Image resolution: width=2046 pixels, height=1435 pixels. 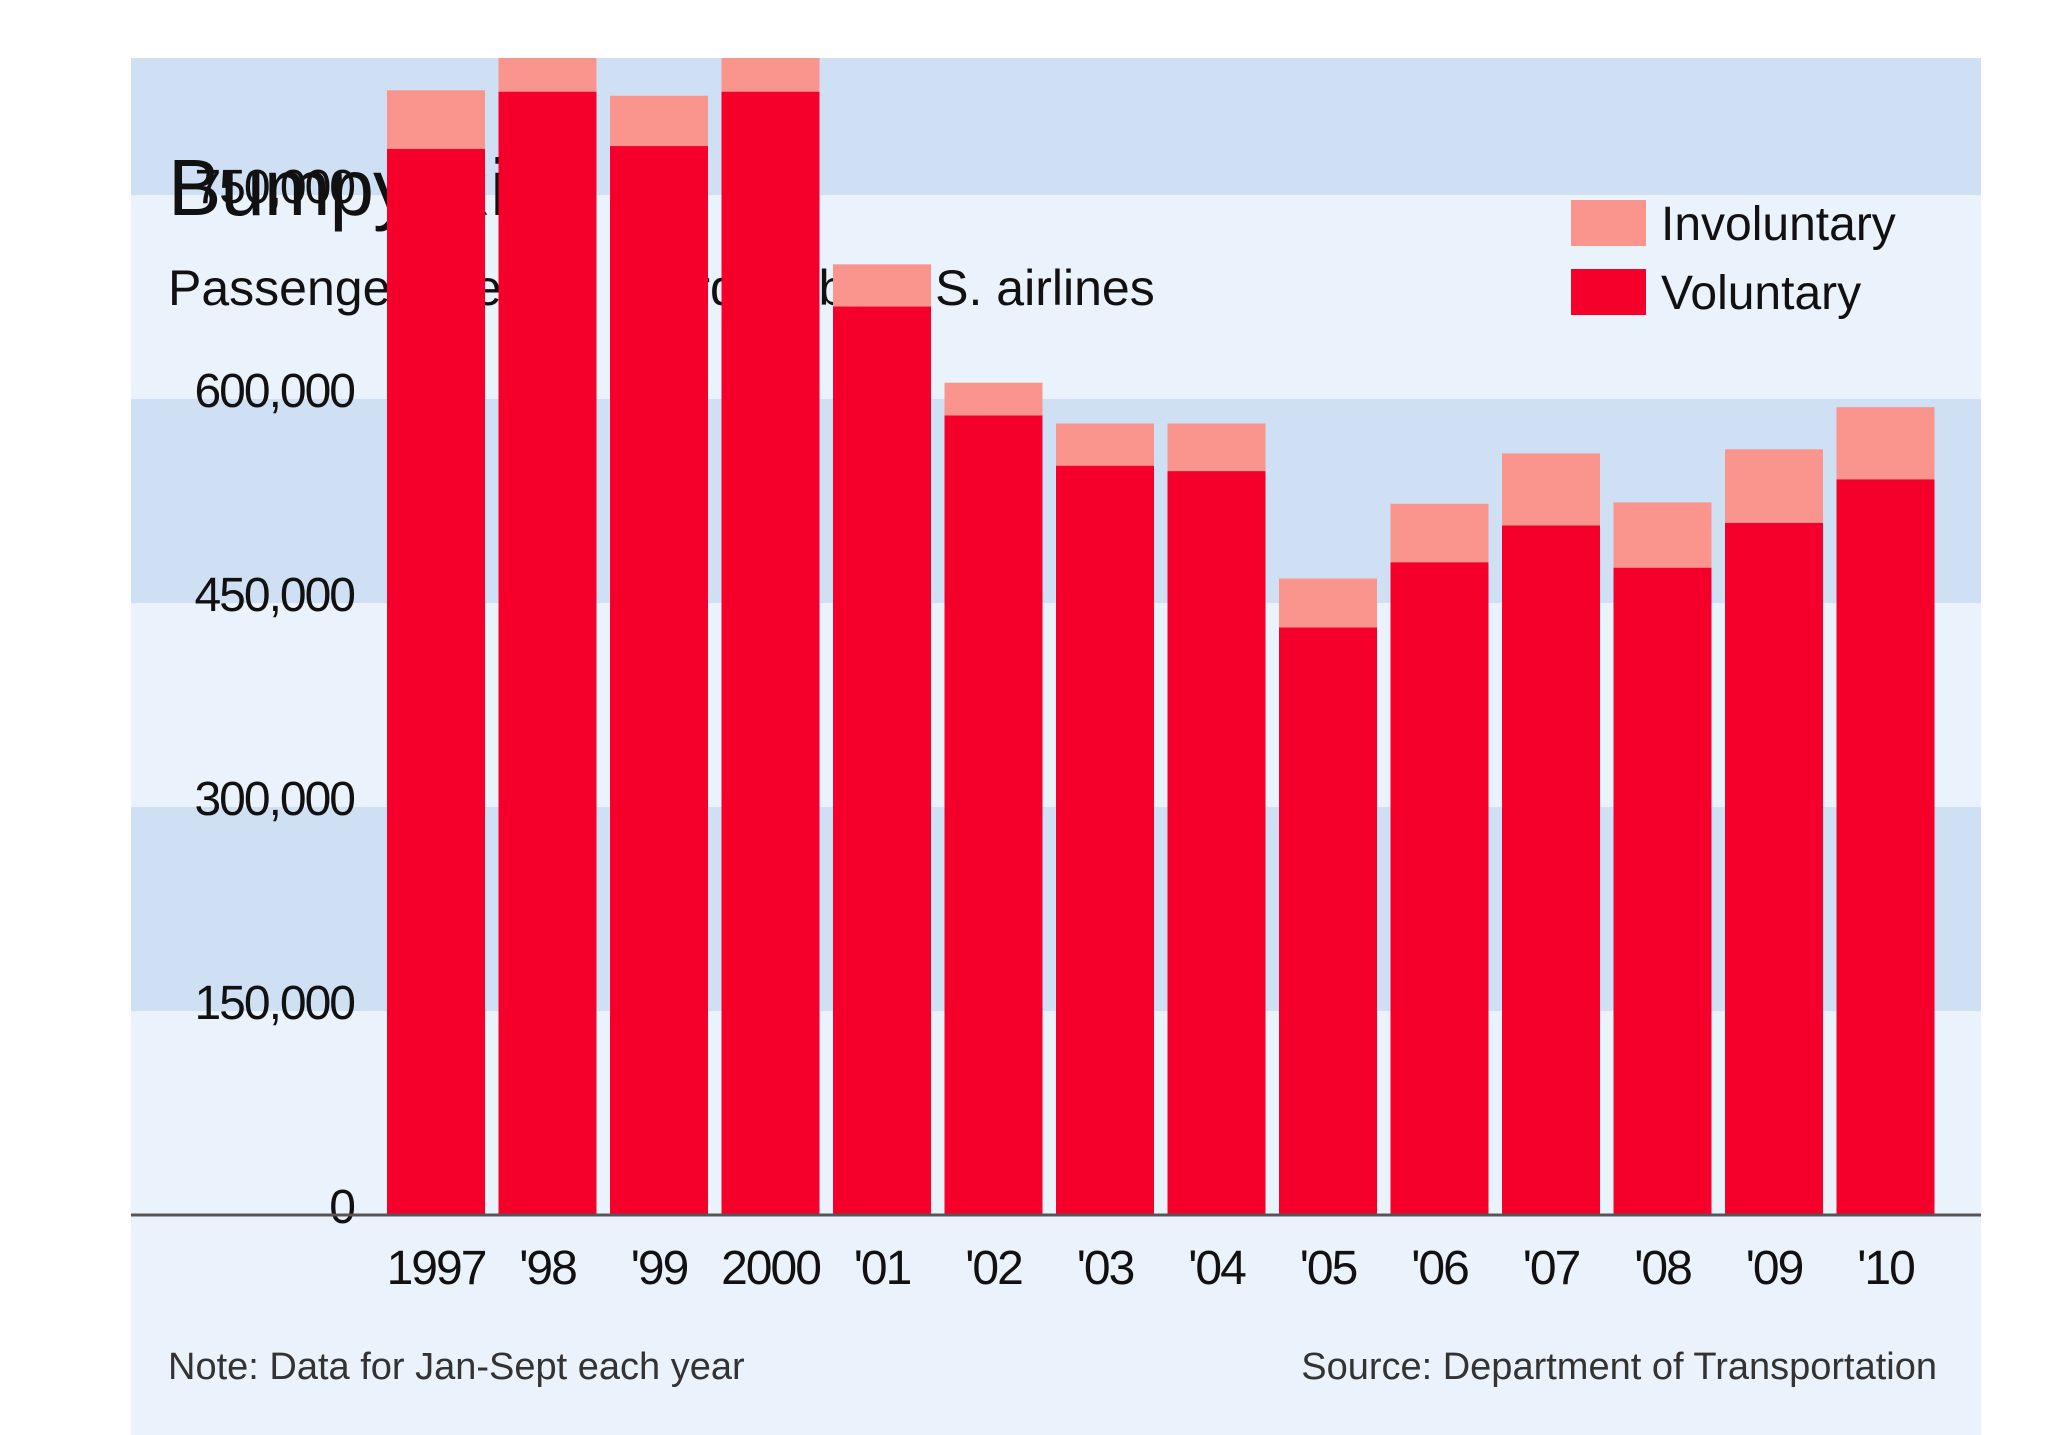 I want to click on x-tick-label: '08, so click(x=1662, y=1268).